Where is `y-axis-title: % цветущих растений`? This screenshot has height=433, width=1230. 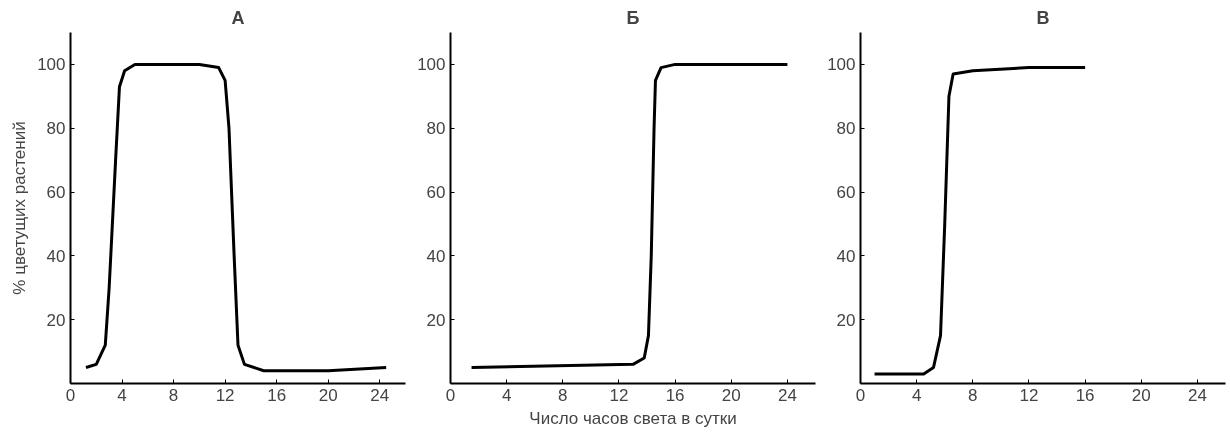
y-axis-title: % цветущих растений is located at coordinates (20, 208).